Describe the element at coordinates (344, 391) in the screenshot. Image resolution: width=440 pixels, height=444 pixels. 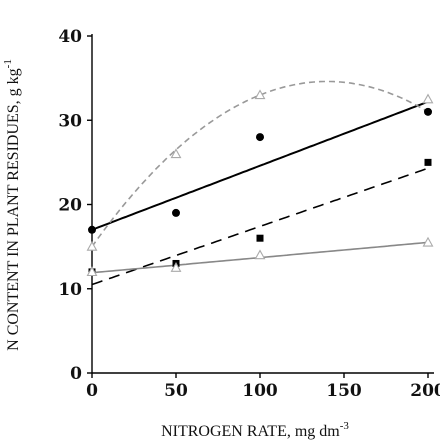
I see `x-tick-label: 150` at that location.